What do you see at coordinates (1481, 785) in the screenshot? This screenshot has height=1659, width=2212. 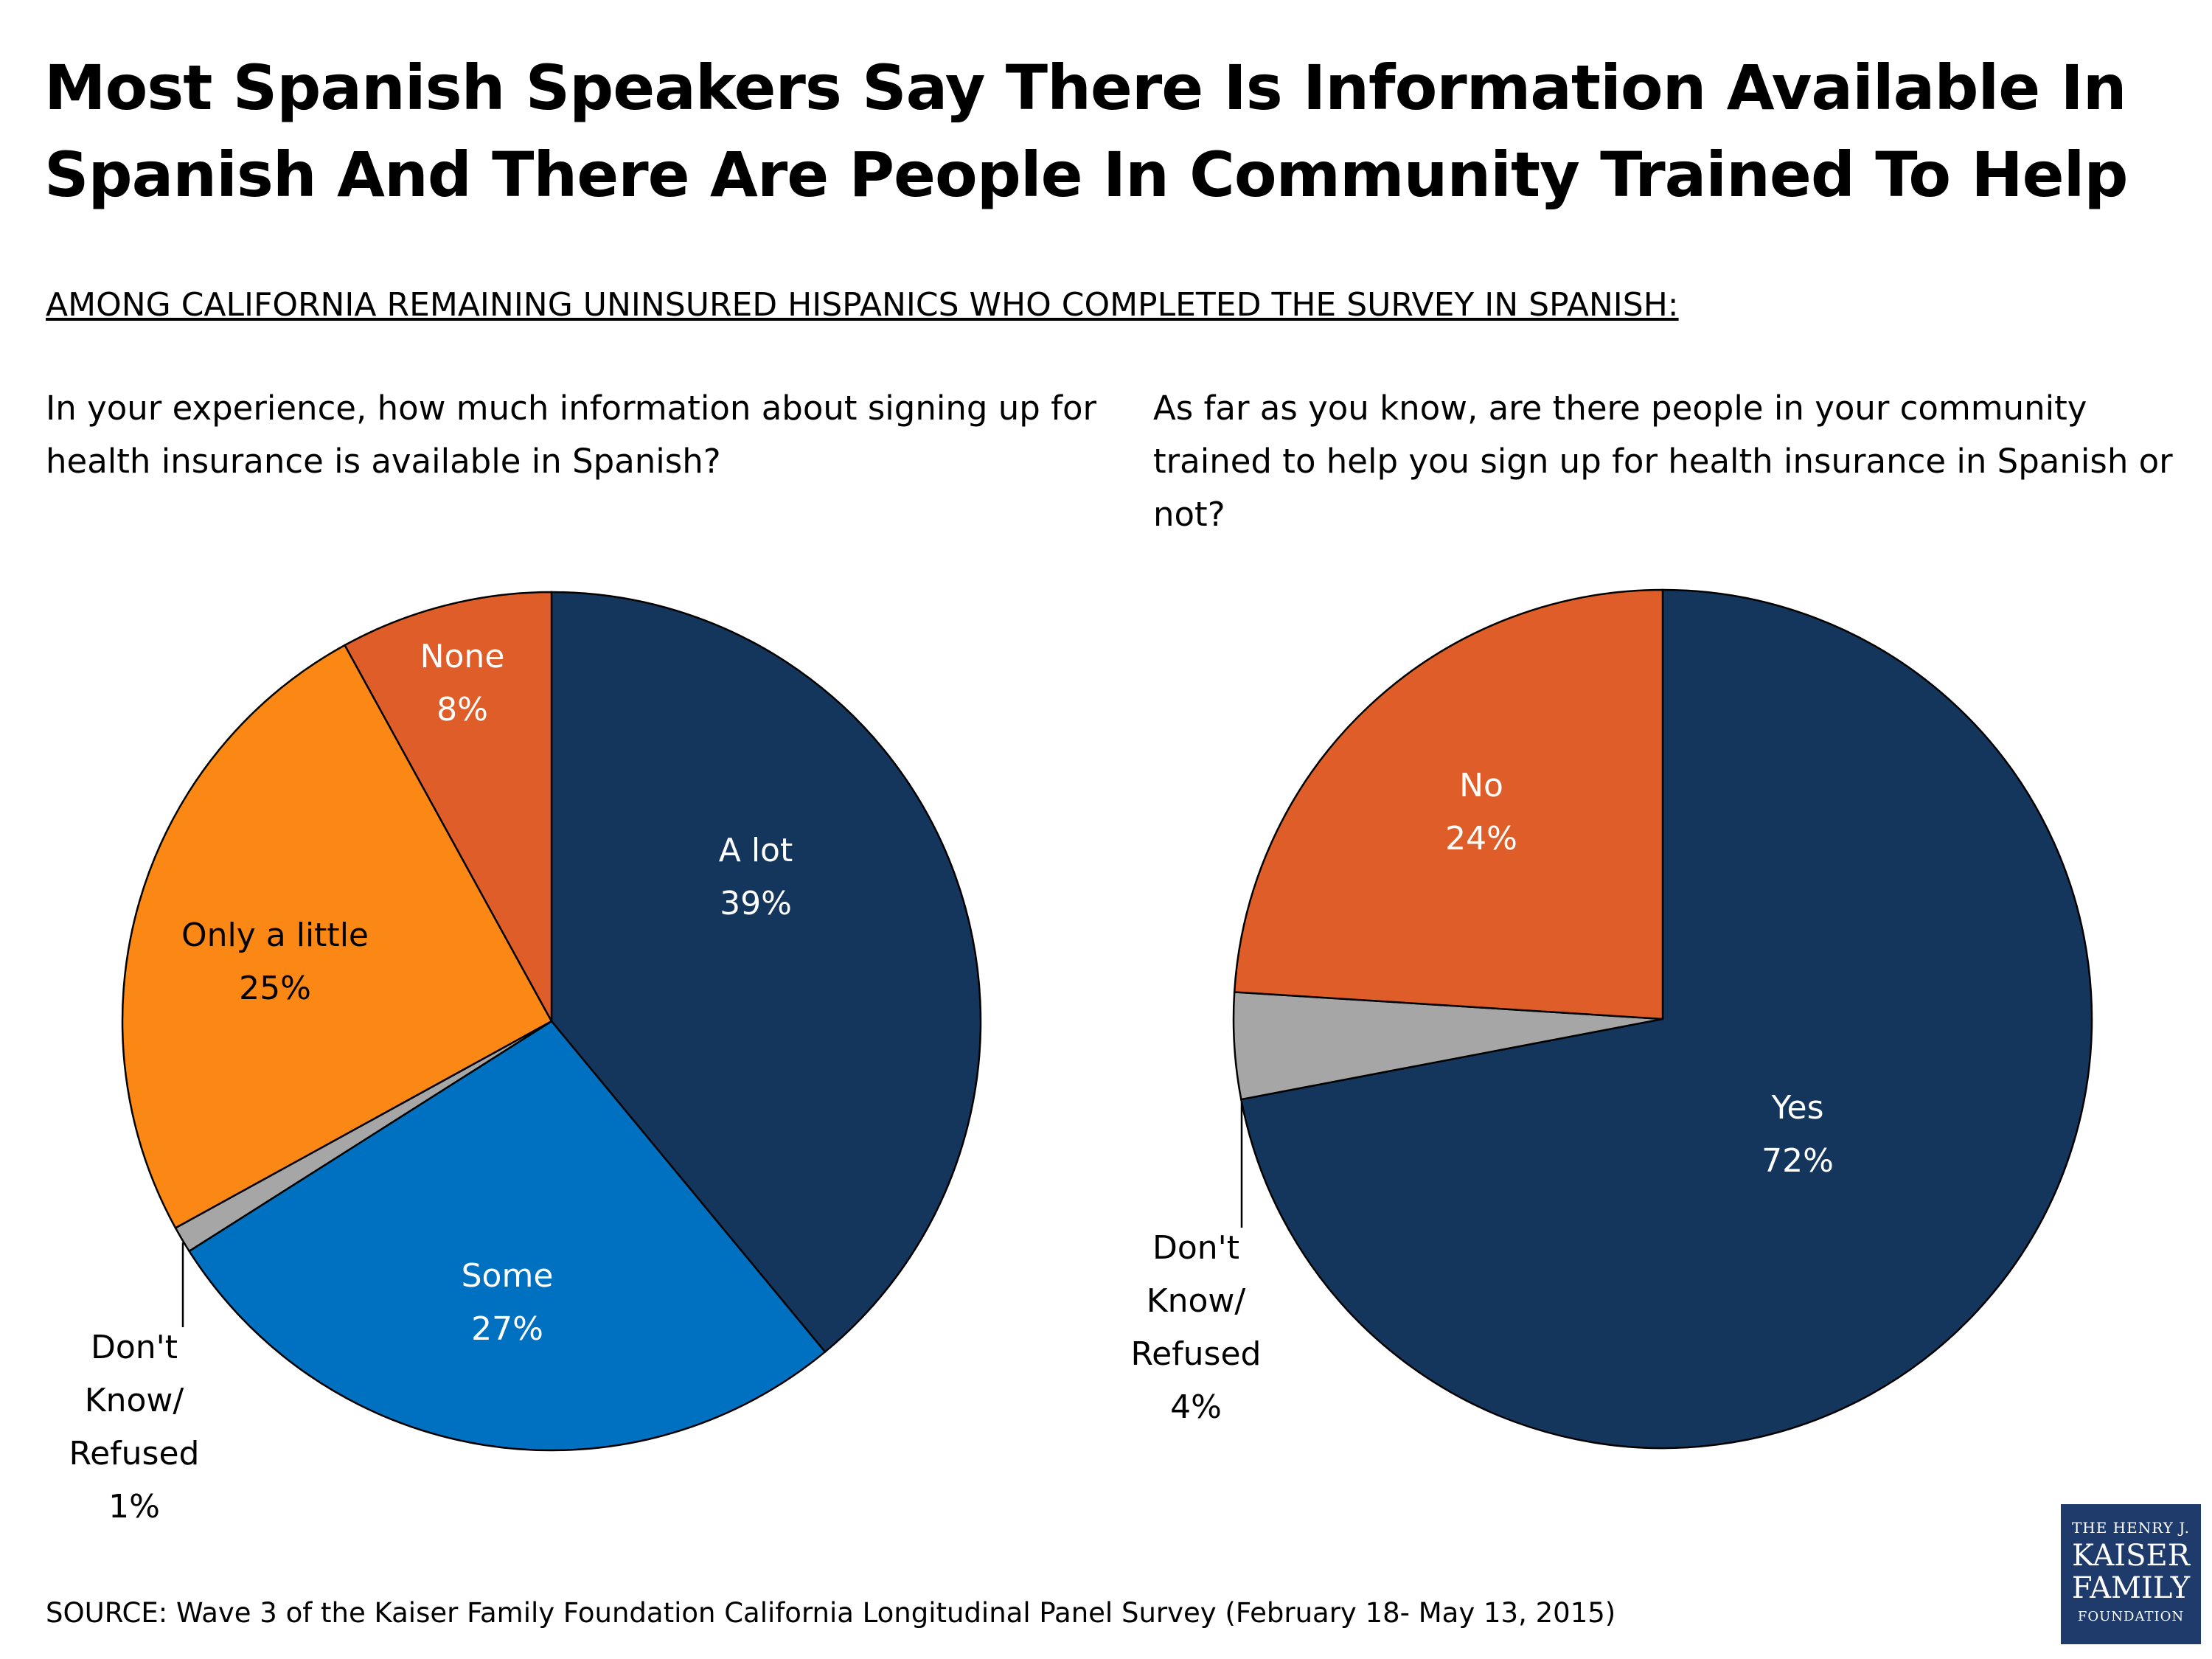 I see `pie-2-no-label: No` at bounding box center [1481, 785].